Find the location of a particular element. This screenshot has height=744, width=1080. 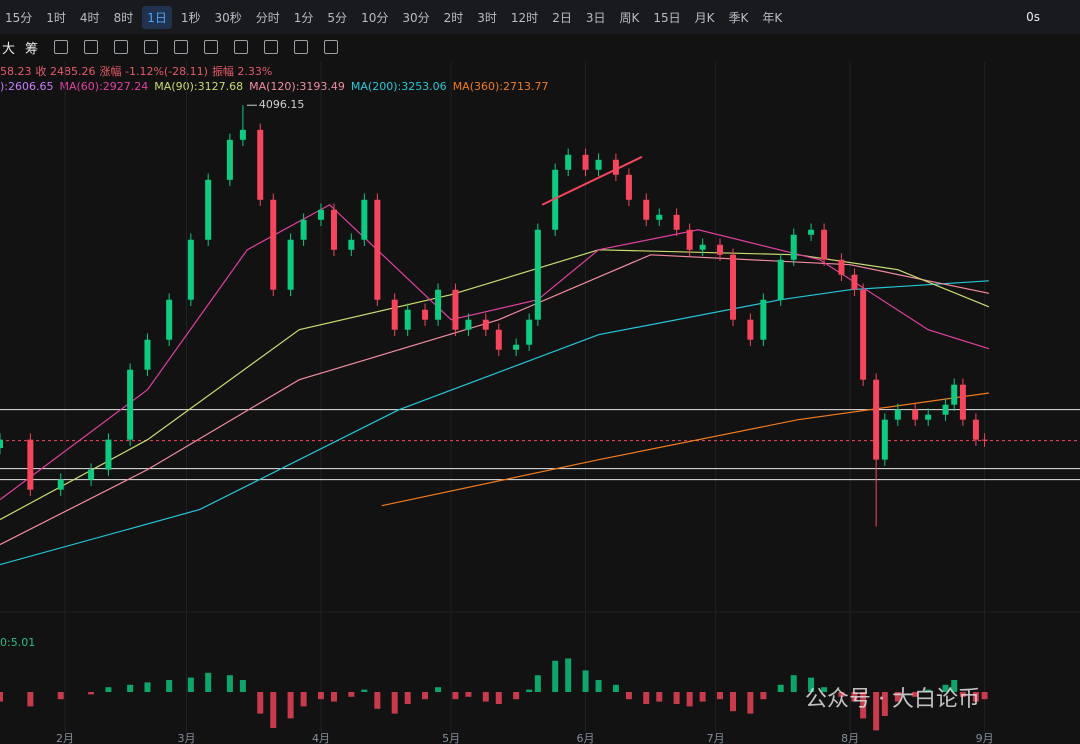

interval-button: 1秒 is located at coordinates (190, 17).